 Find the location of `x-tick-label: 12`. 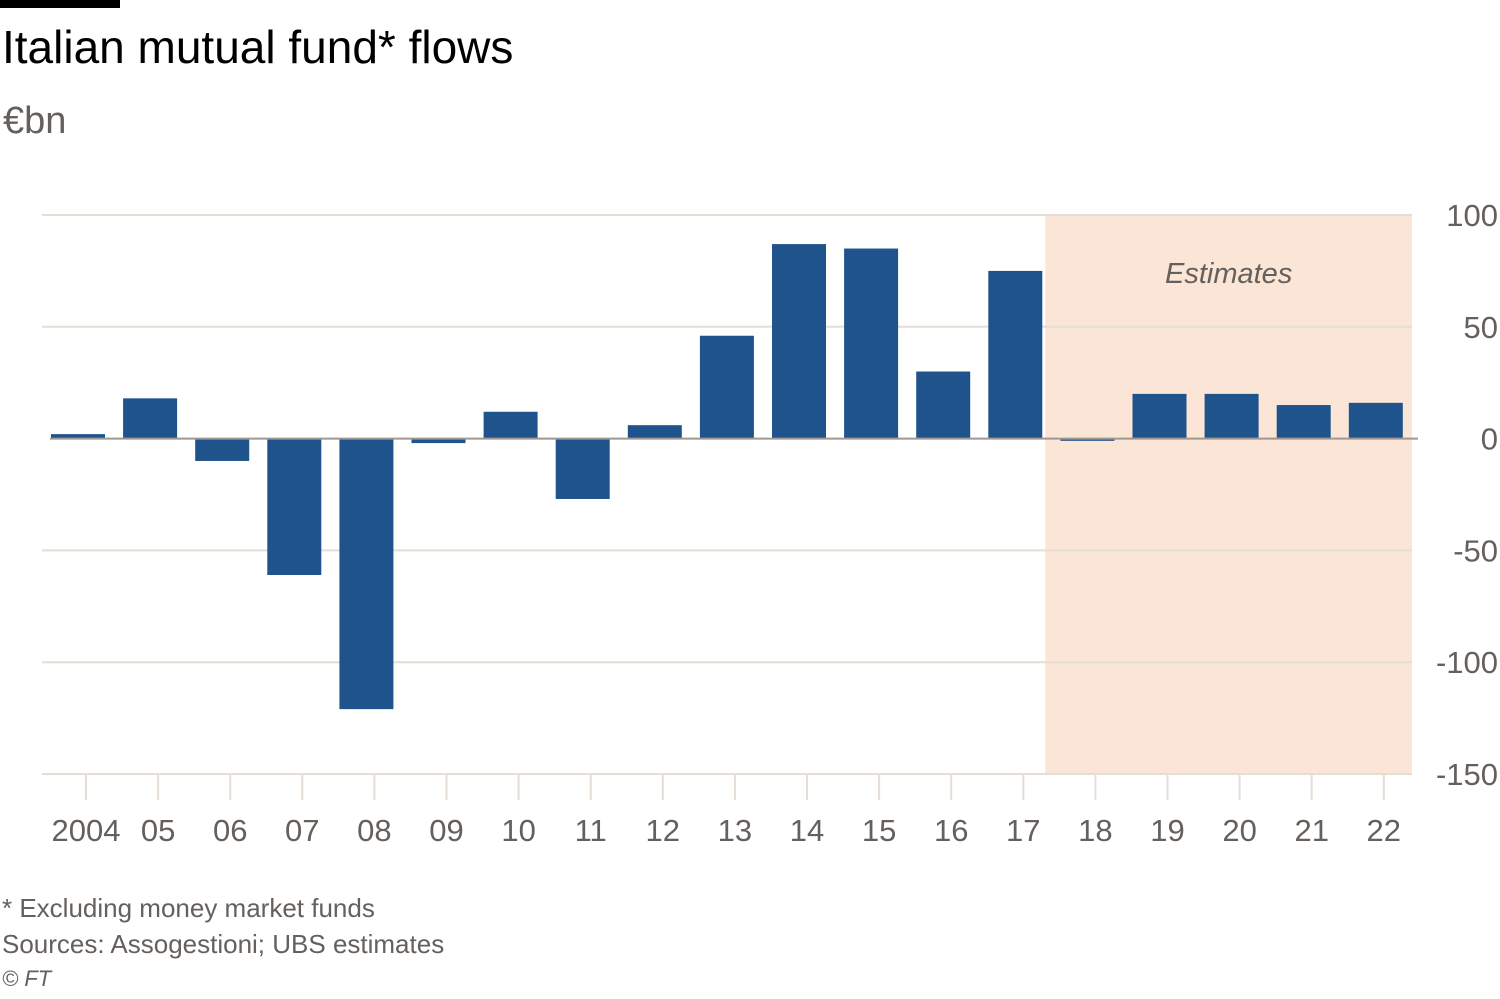

x-tick-label: 12 is located at coordinates (663, 830).